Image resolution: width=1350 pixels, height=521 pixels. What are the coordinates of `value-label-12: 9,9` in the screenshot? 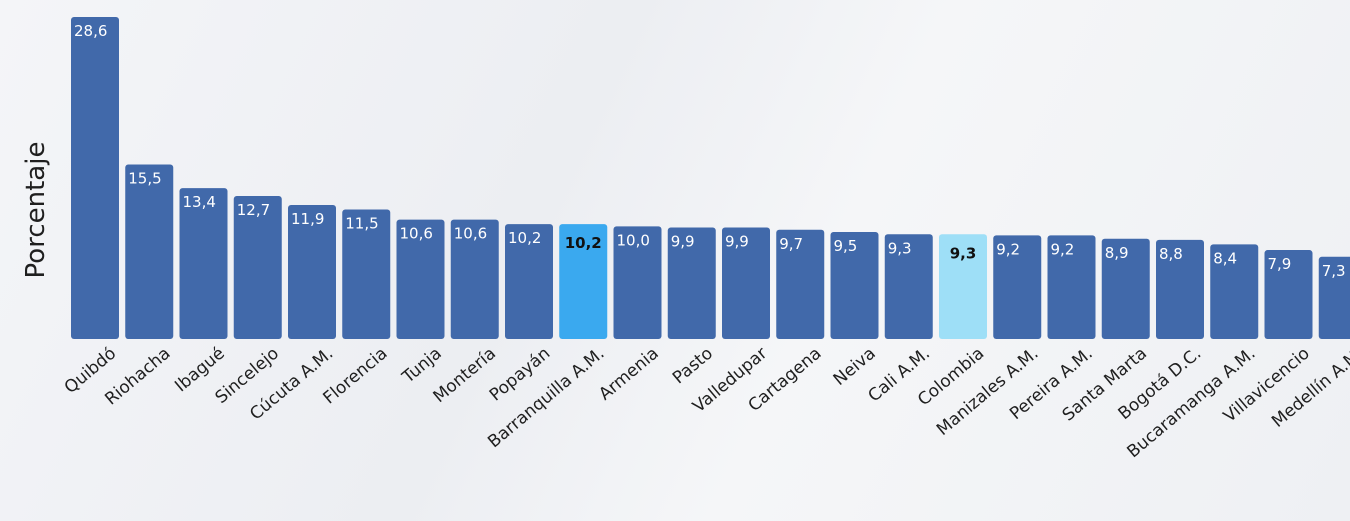 It's located at (737, 242).